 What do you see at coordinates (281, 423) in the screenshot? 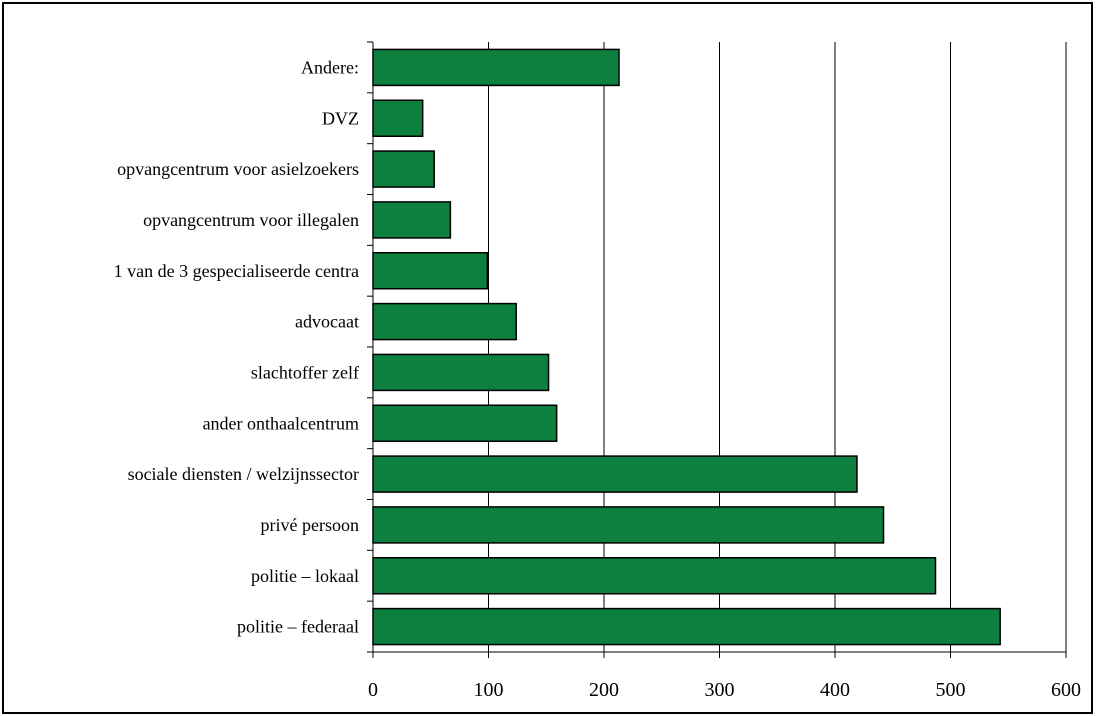
I see `category-label: ander onthaalcentrum` at bounding box center [281, 423].